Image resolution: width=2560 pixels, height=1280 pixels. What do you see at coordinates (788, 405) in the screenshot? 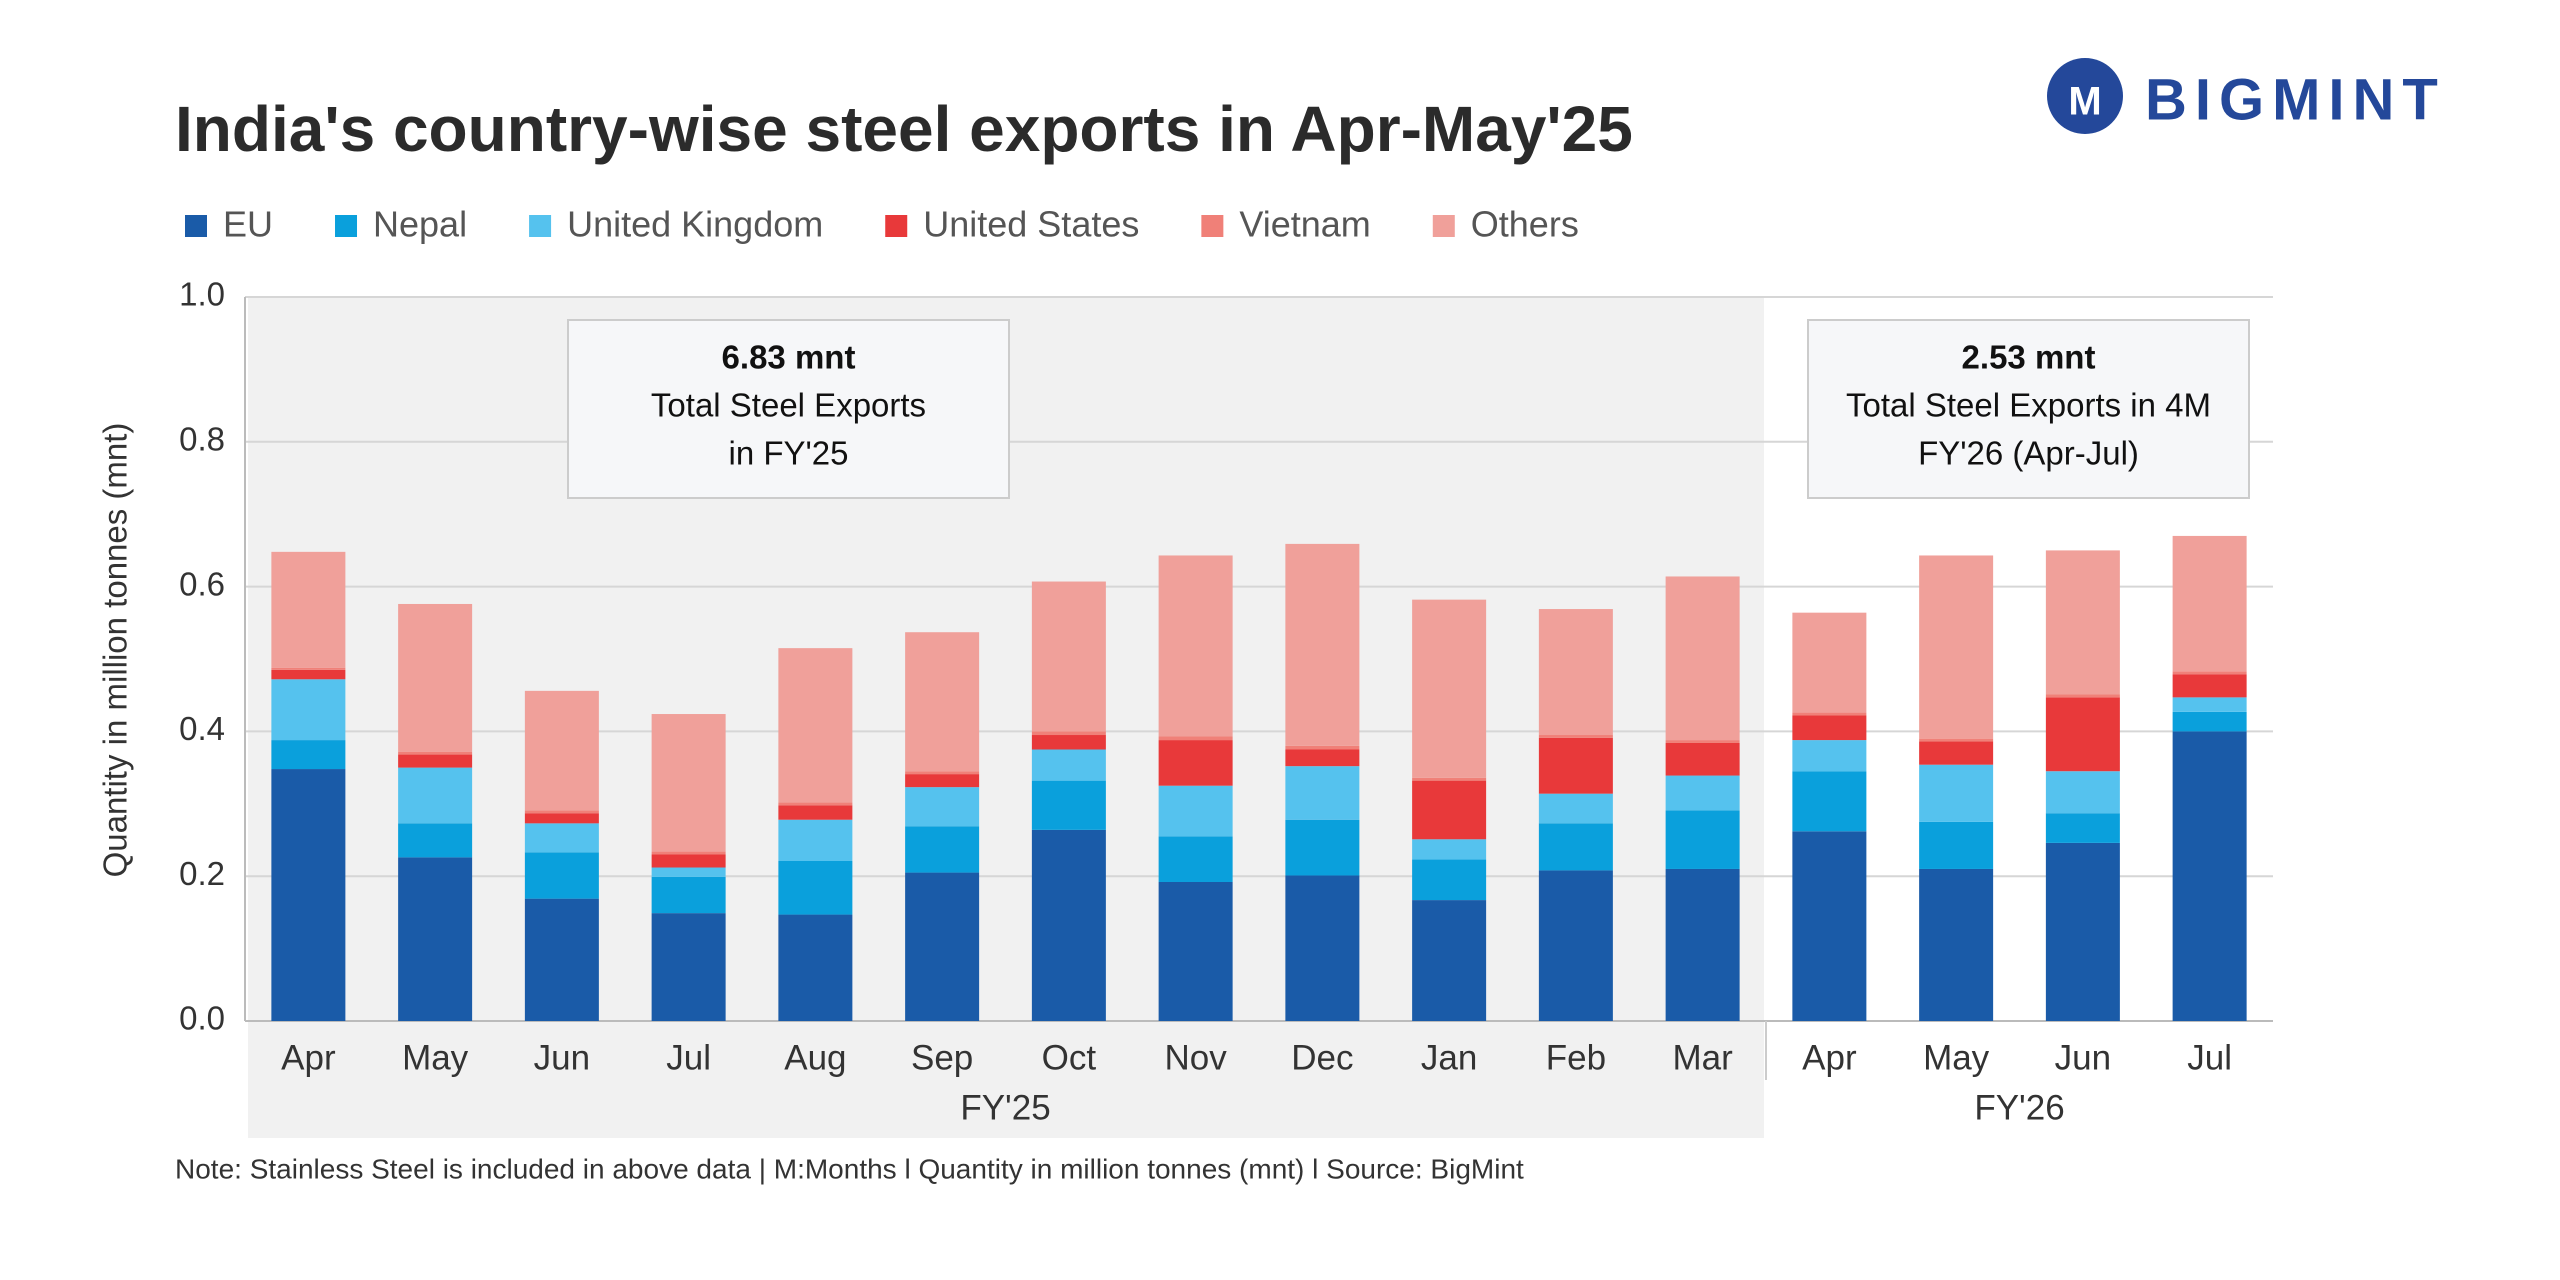
I see `annotation-text: Total Steel Exports` at bounding box center [788, 405].